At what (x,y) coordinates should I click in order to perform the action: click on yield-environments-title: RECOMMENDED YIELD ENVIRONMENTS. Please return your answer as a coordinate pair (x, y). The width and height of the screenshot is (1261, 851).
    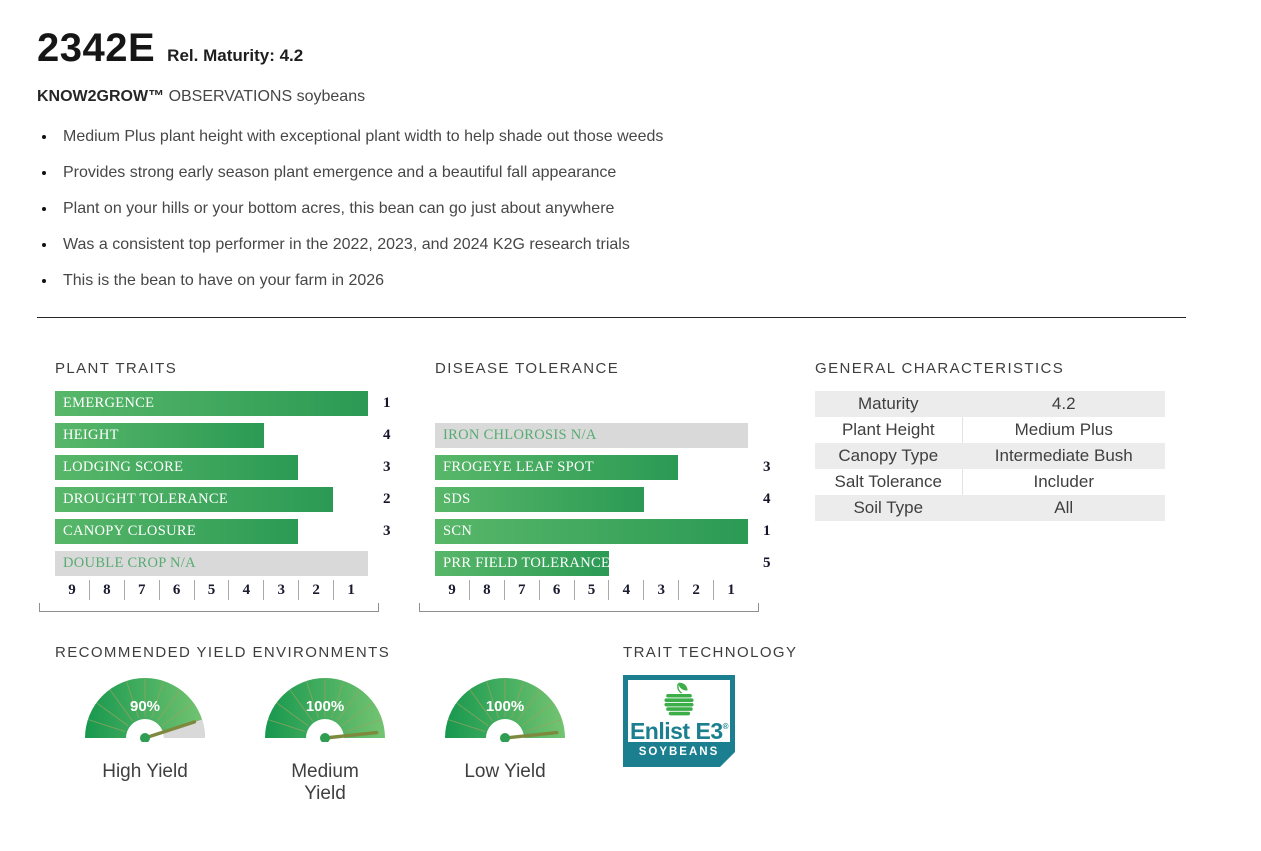
    Looking at the image, I should click on (223, 652).